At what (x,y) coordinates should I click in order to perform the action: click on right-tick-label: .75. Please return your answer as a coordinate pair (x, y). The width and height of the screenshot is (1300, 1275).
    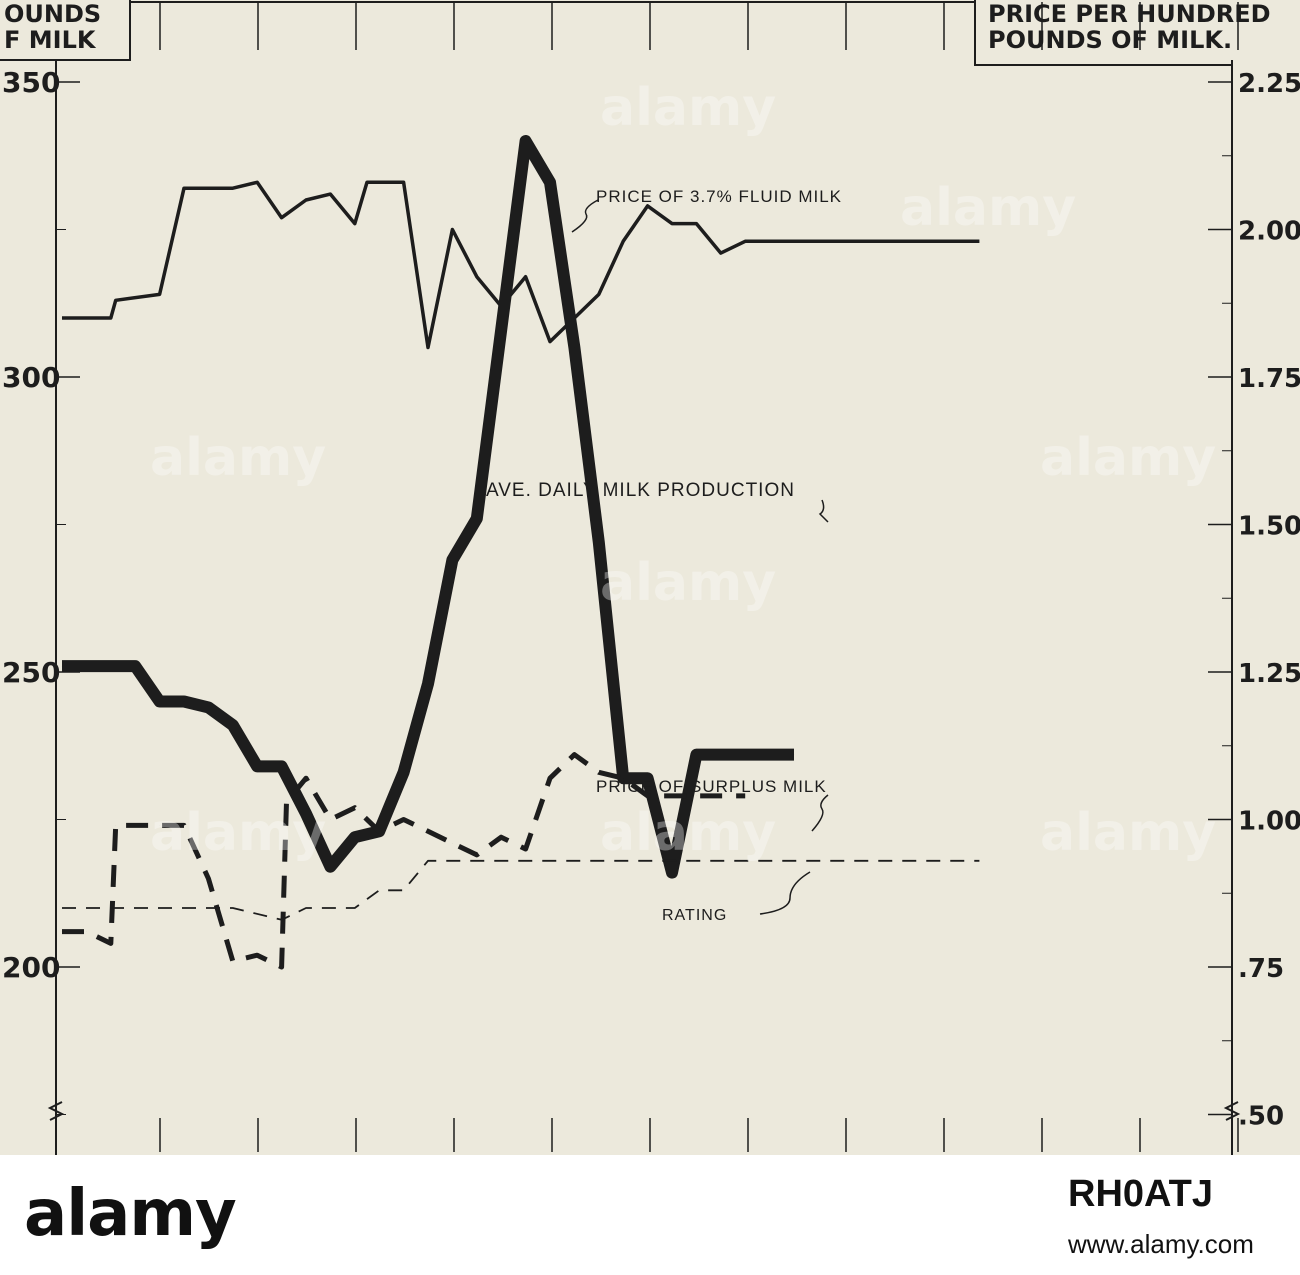
    Looking at the image, I should click on (1261, 969).